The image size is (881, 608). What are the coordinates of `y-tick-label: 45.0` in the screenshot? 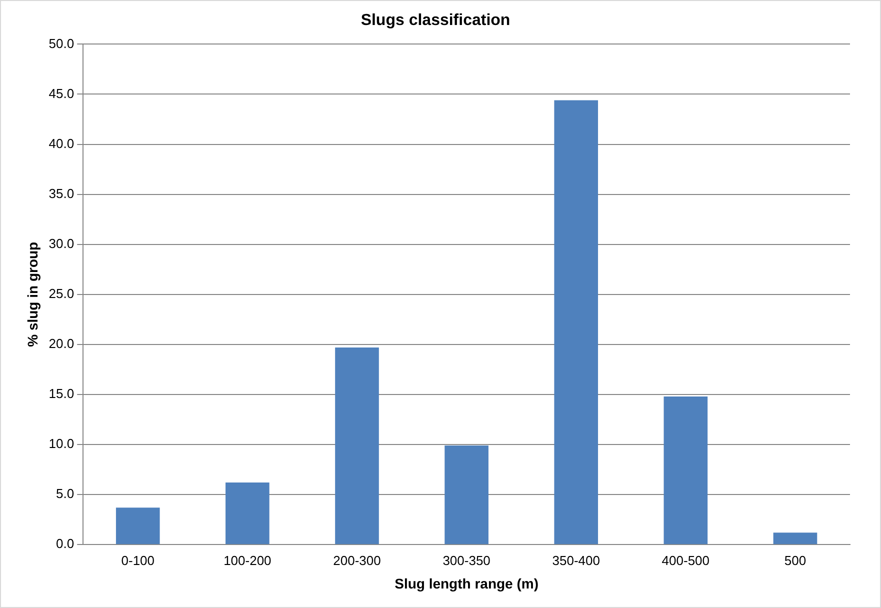 It's located at (61, 93).